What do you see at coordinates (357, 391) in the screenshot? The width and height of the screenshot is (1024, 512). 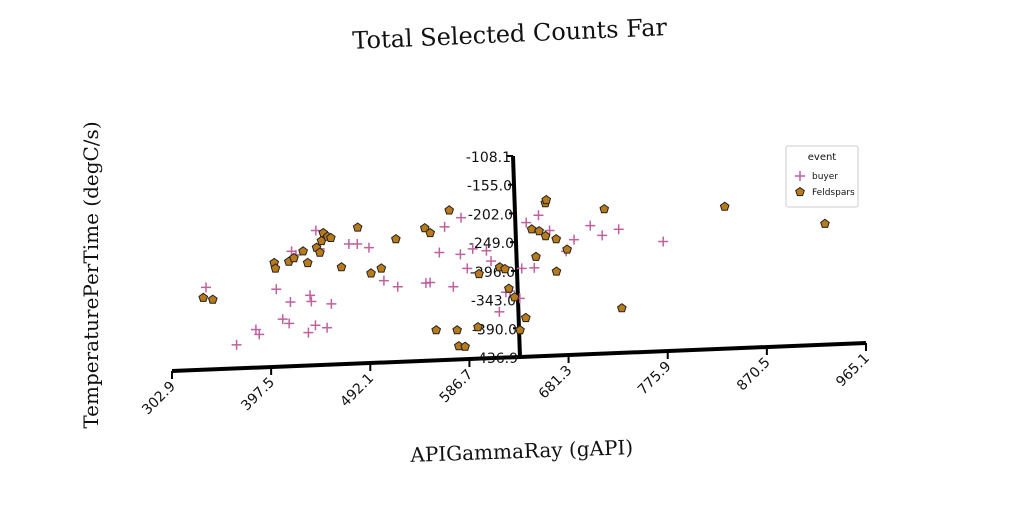 I see `x-tick-label: 492.1` at bounding box center [357, 391].